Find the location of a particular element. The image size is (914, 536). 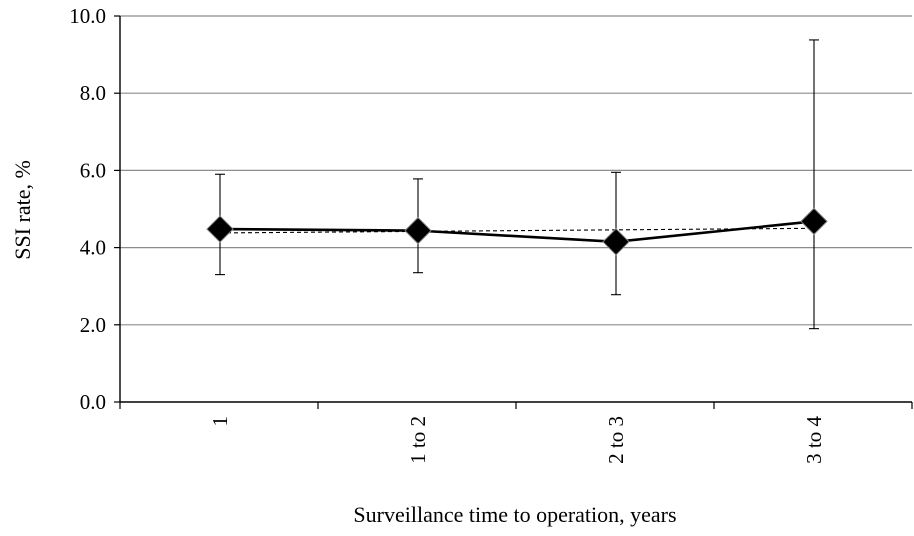

trendline is located at coordinates (517, 230).